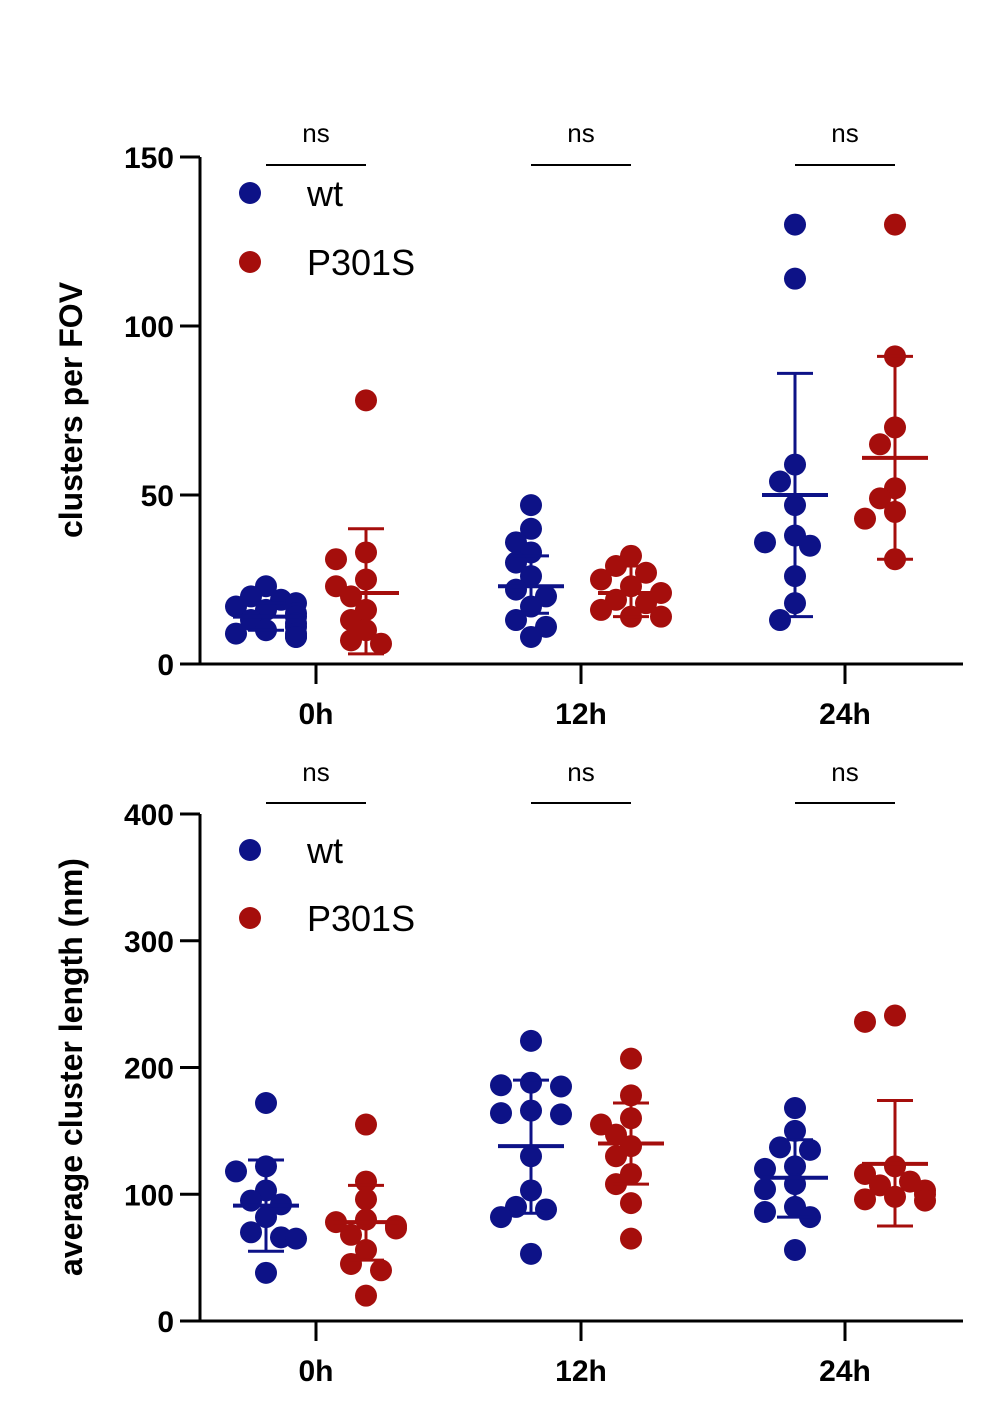 Image resolution: width=998 pixels, height=1421 pixels. I want to click on y-tick-label: 150, so click(149, 158).